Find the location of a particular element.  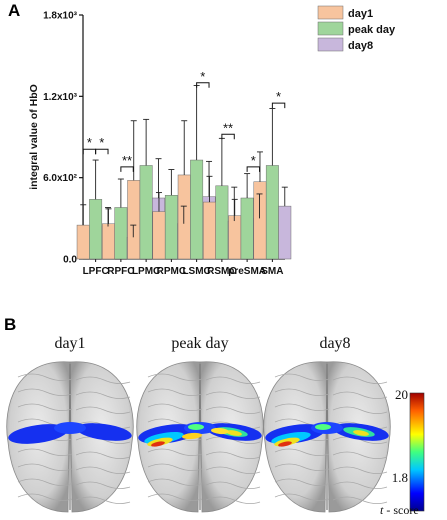

colorbar-gradient is located at coordinates (417, 452).